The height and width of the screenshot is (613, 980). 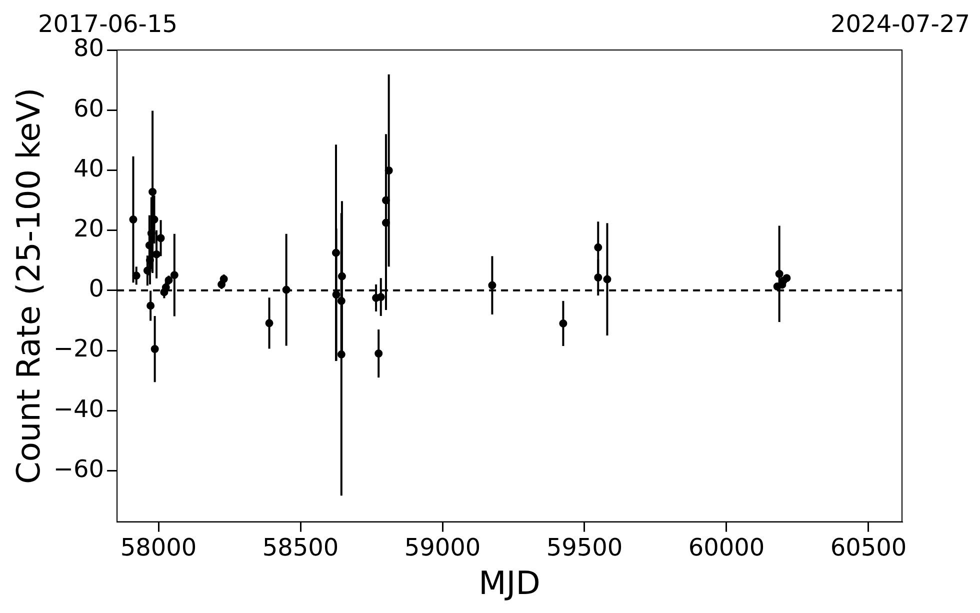 I want to click on x-tick-label: 58000, so click(x=158, y=547).